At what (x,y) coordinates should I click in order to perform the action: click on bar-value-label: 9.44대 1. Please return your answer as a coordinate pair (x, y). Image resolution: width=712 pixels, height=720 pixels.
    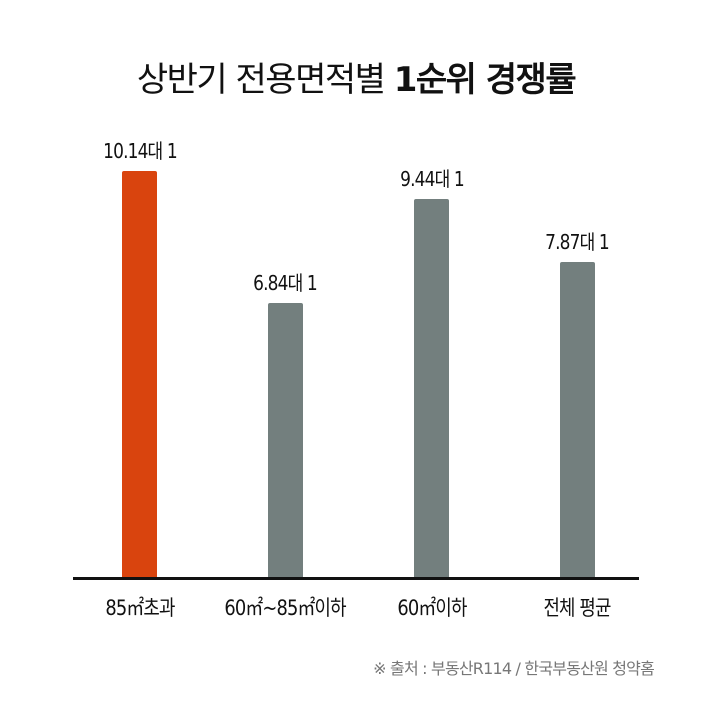
    Looking at the image, I should click on (432, 179).